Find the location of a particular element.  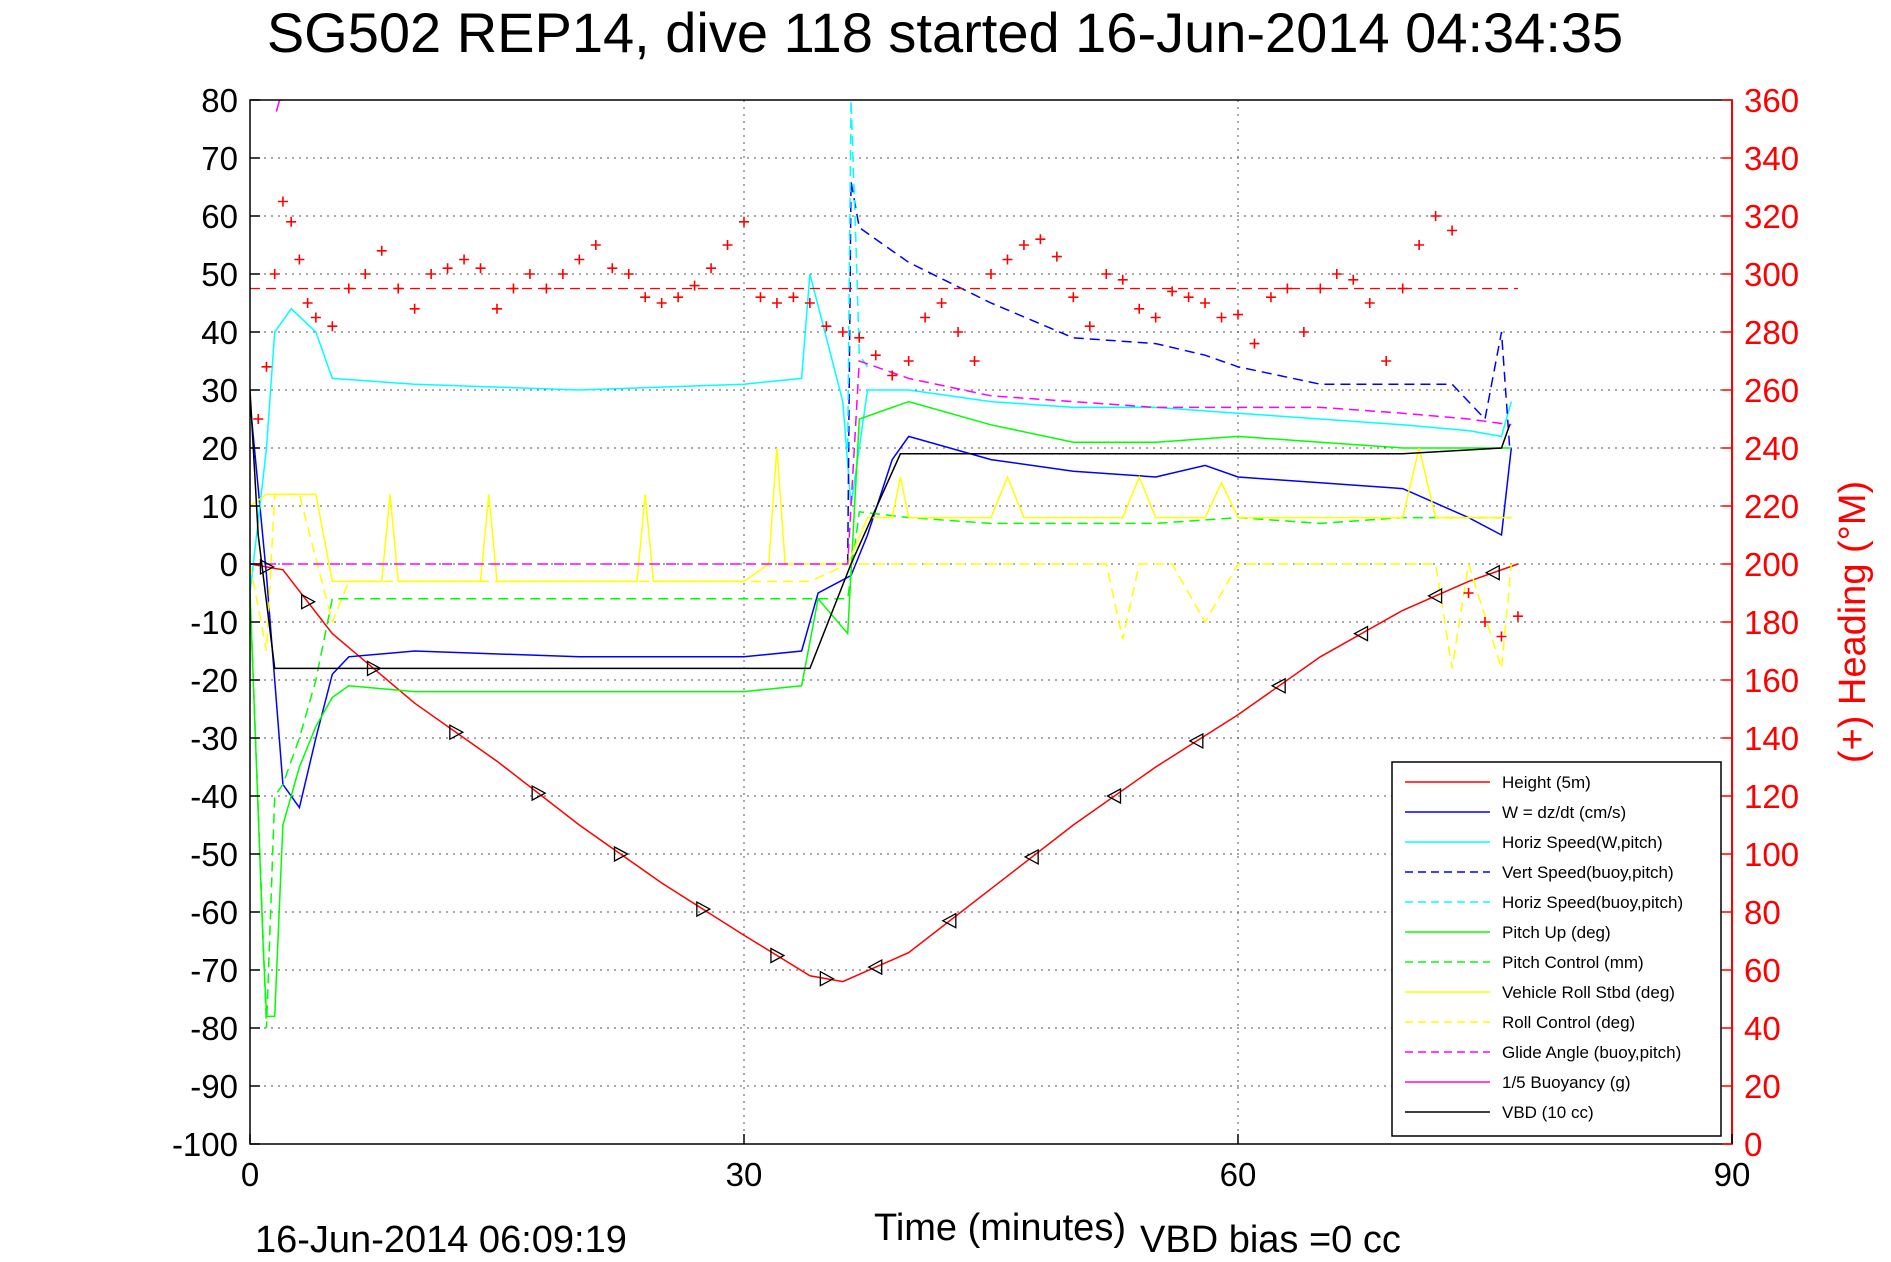

y2-tick-label: 360 is located at coordinates (1771, 100).